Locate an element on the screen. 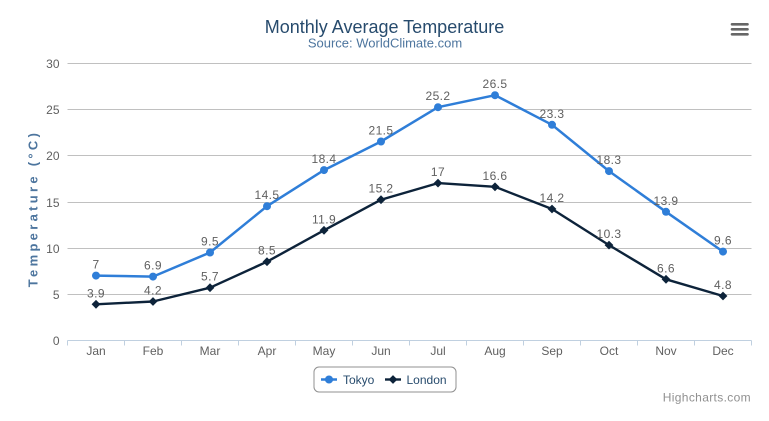  svg-text: 3.9 is located at coordinates (96, 293).